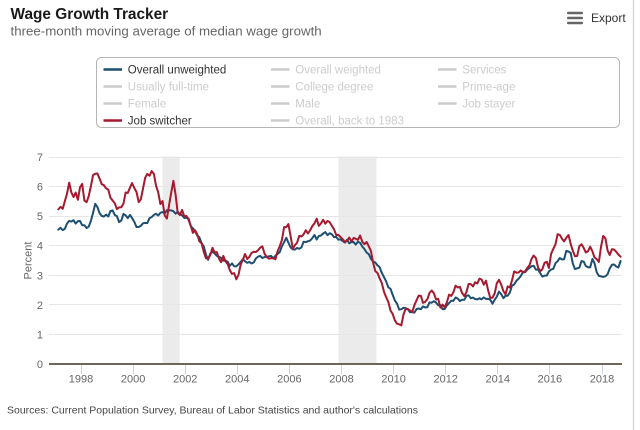 The image size is (640, 430). What do you see at coordinates (334, 88) in the screenshot?
I see `svg-text: College degree` at bounding box center [334, 88].